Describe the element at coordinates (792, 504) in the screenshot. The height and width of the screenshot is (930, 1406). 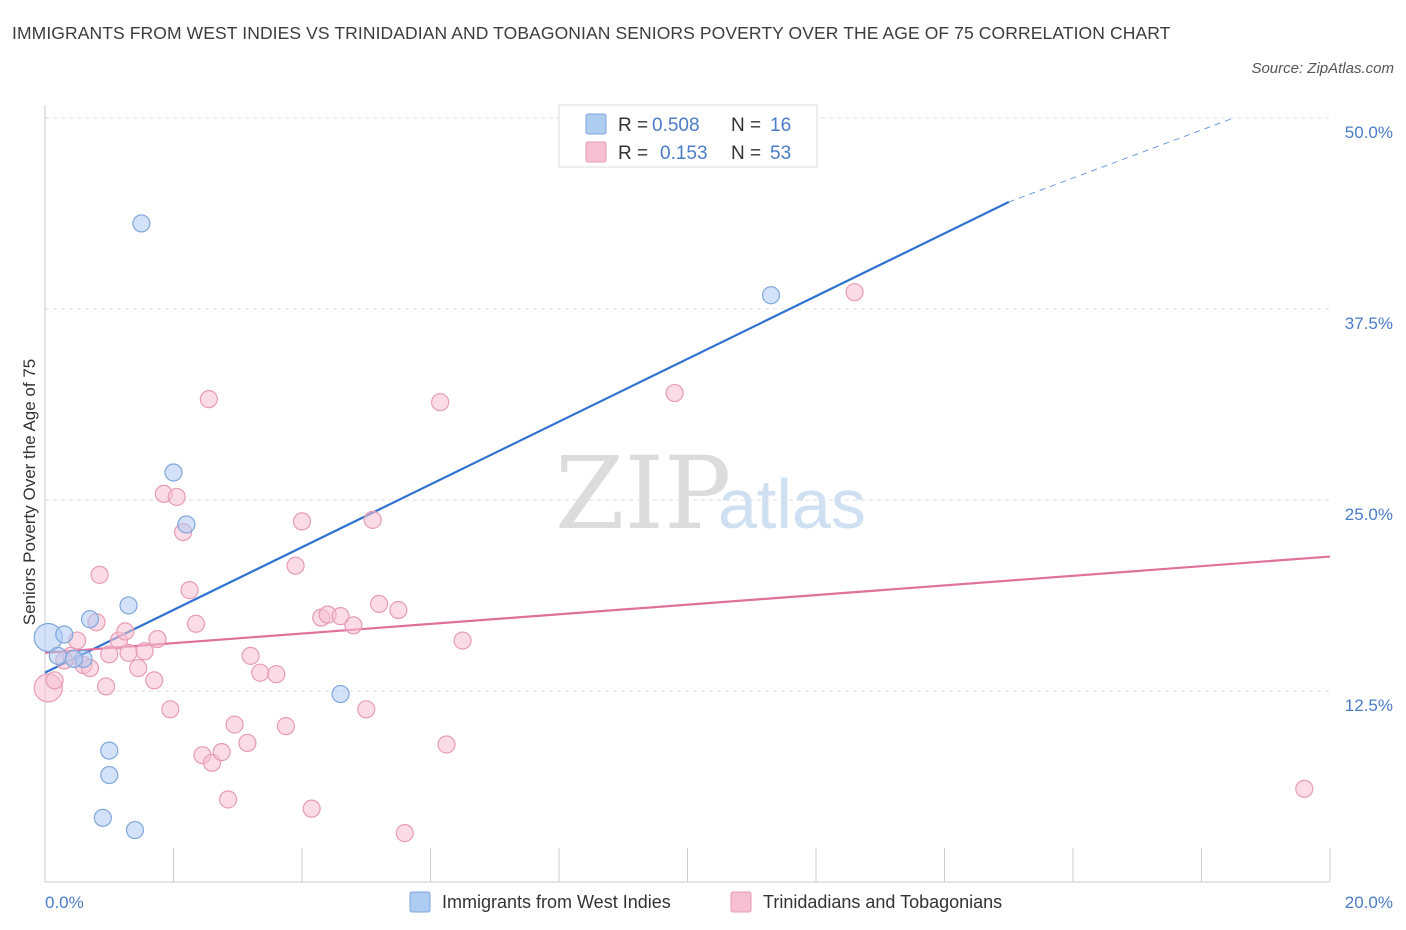
I see `watermark-atlas: atlas` at that location.